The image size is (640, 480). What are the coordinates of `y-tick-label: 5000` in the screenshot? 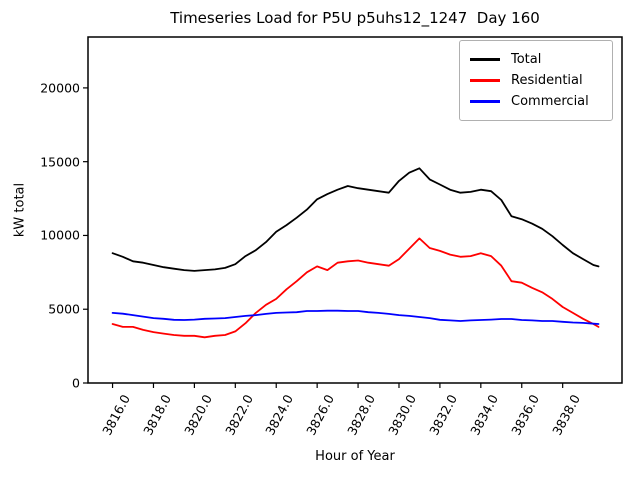 It's located at (64, 309).